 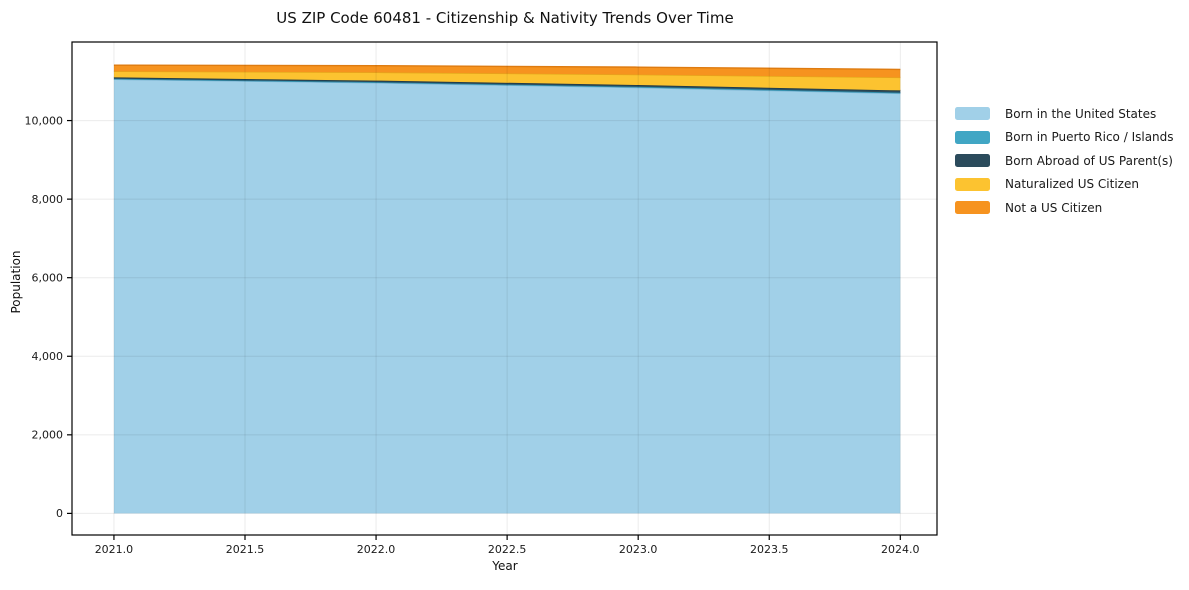 I want to click on x-tick-label: 2023.5, so click(x=769, y=549).